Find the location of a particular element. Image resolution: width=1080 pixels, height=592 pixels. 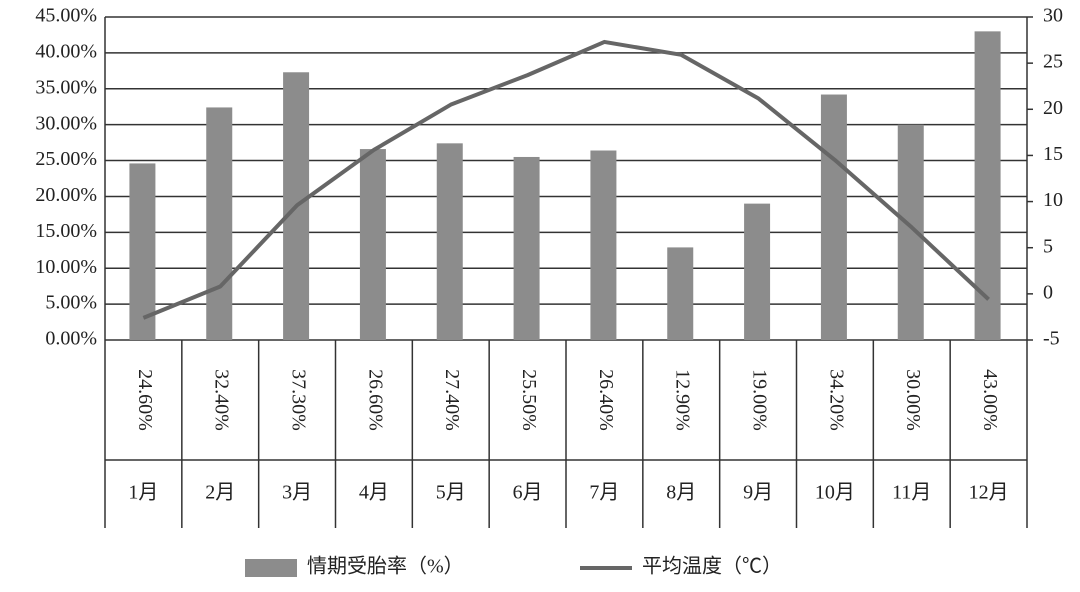

value-label: 12.90% is located at coordinates (683, 400).